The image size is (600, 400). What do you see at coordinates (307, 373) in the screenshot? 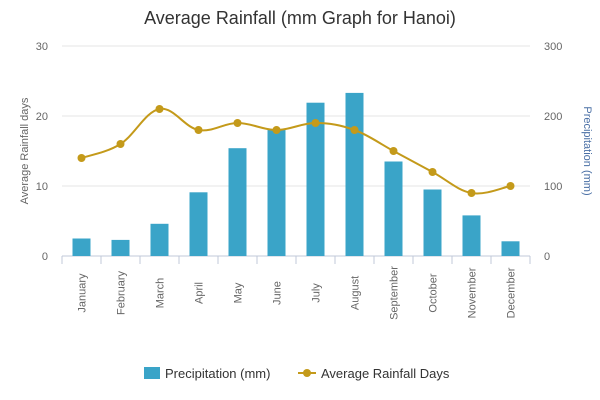
I see `legend-rainfall-marker` at bounding box center [307, 373].